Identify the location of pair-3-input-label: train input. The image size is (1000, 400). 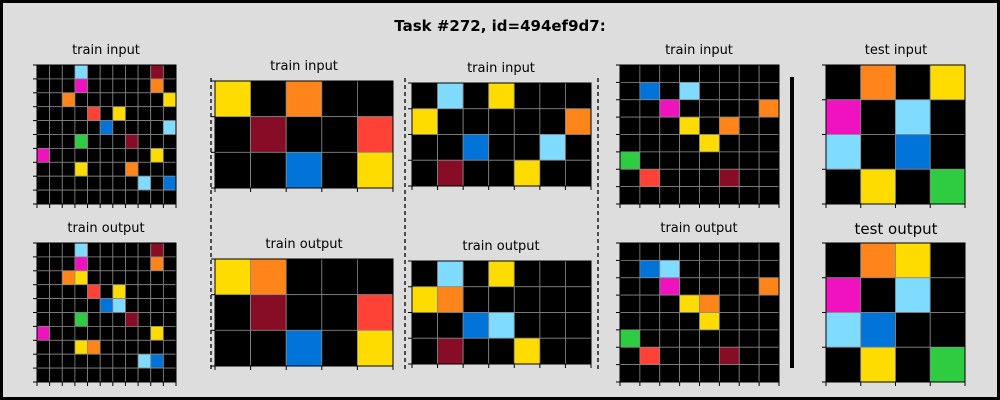
(501, 68).